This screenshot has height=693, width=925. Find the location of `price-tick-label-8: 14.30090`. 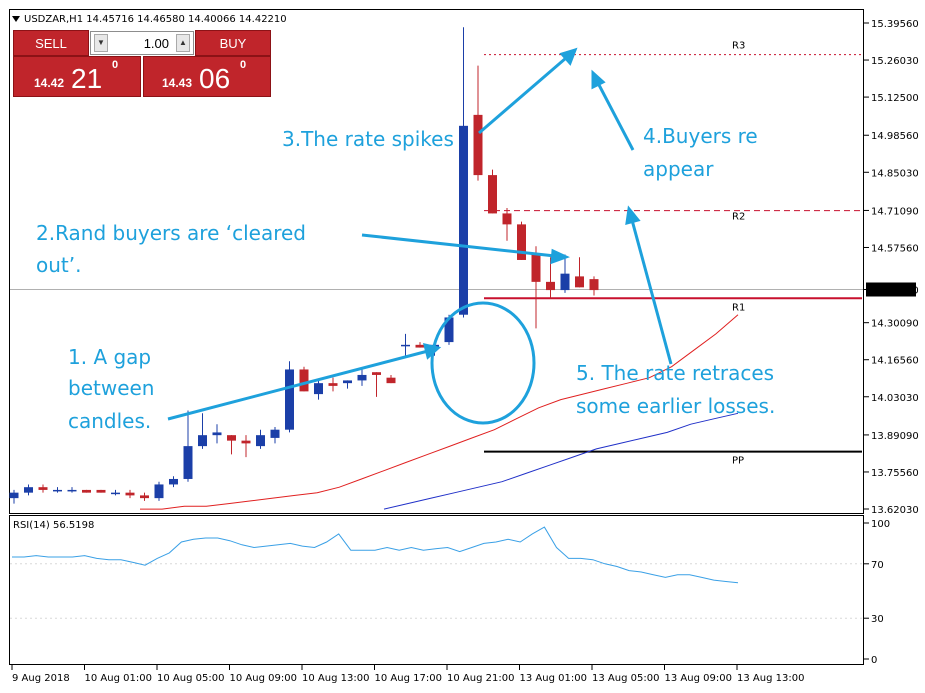

price-tick-label-8: 14.30090 is located at coordinates (895, 324).